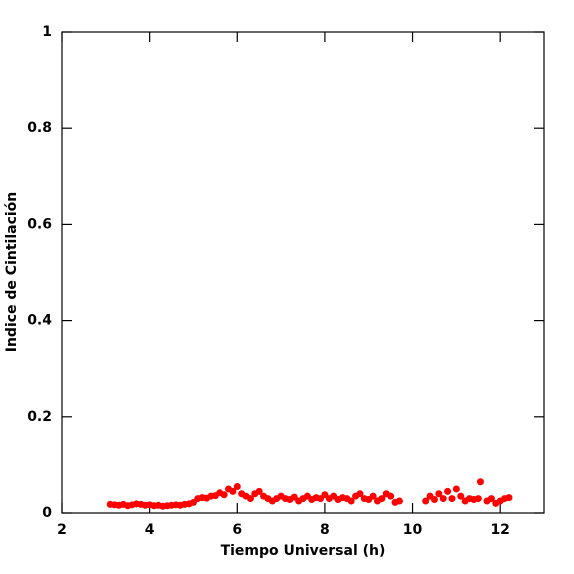 The height and width of the screenshot is (574, 574). Describe the element at coordinates (39, 128) in the screenshot. I see `y-tick-label: 0.8` at that location.